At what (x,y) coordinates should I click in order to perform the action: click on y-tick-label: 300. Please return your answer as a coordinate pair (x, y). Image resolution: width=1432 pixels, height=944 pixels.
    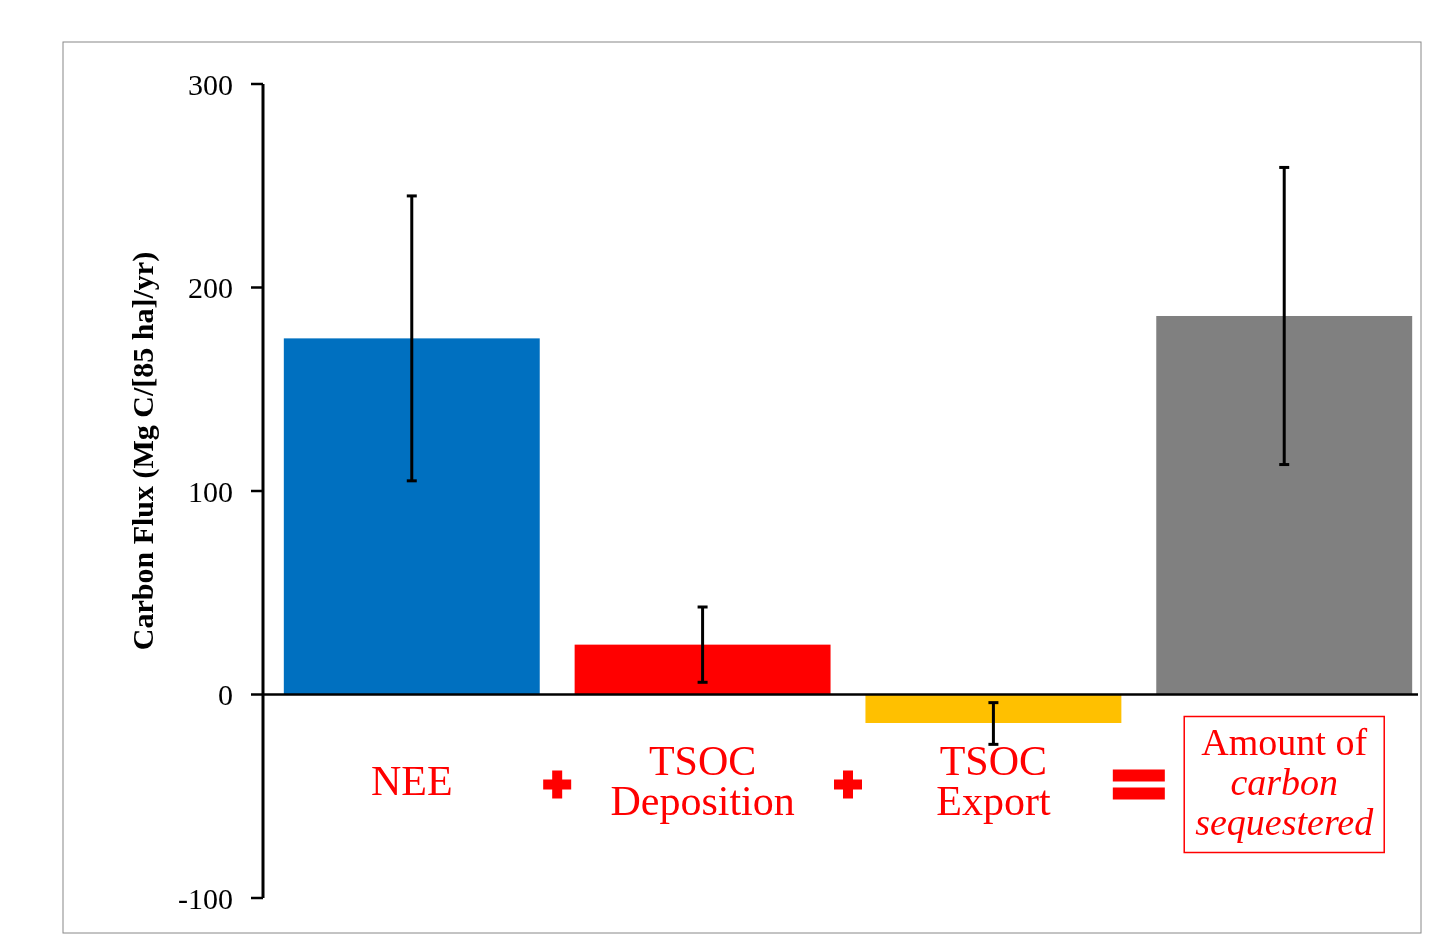
    Looking at the image, I should click on (210, 84).